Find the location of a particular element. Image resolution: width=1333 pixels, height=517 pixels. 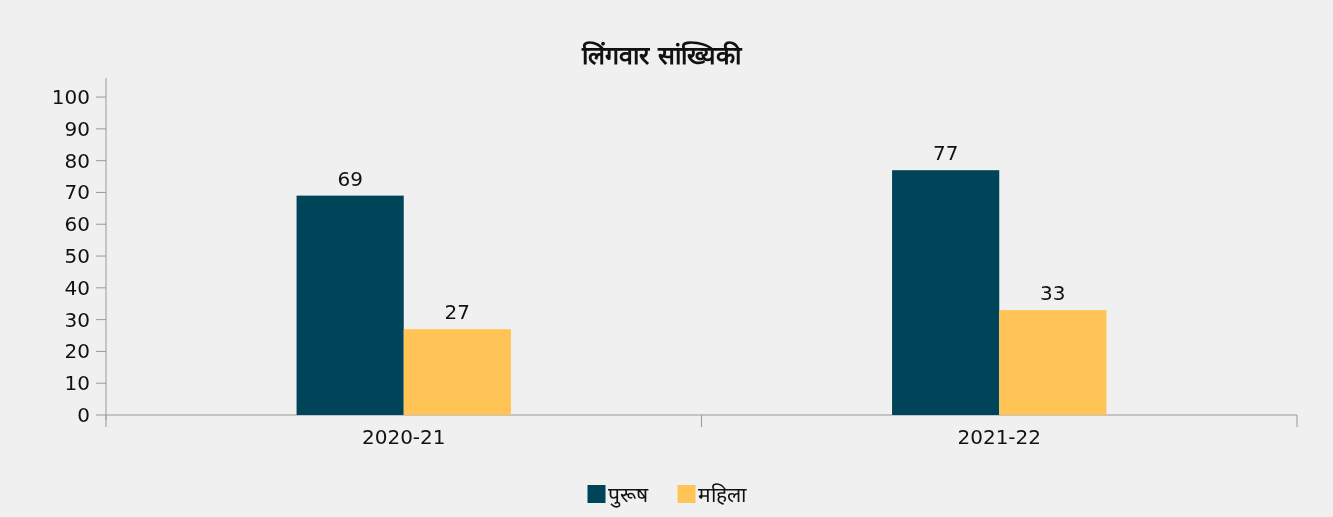

legend-label: पुरूष is located at coordinates (628, 495).